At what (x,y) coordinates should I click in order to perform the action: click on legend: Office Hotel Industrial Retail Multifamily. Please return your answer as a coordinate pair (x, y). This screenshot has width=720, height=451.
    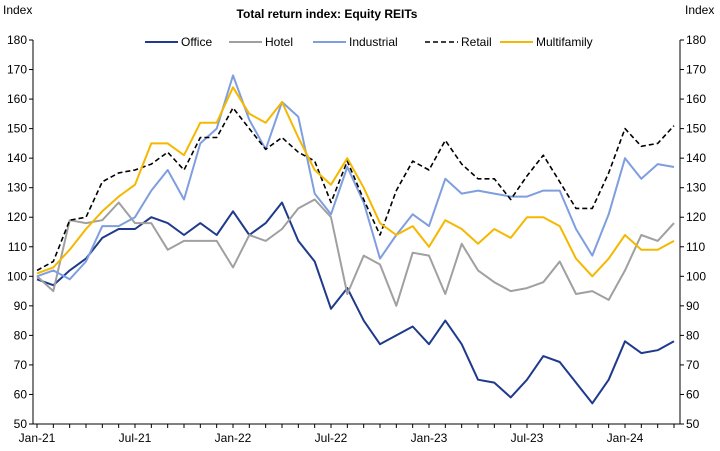
    Looking at the image, I should click on (369, 42).